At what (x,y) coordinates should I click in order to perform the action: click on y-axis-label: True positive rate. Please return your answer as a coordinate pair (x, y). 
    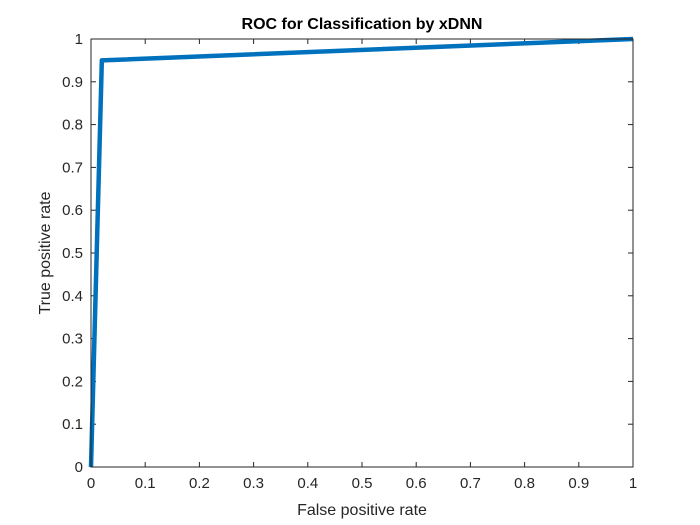
    Looking at the image, I should click on (45, 252).